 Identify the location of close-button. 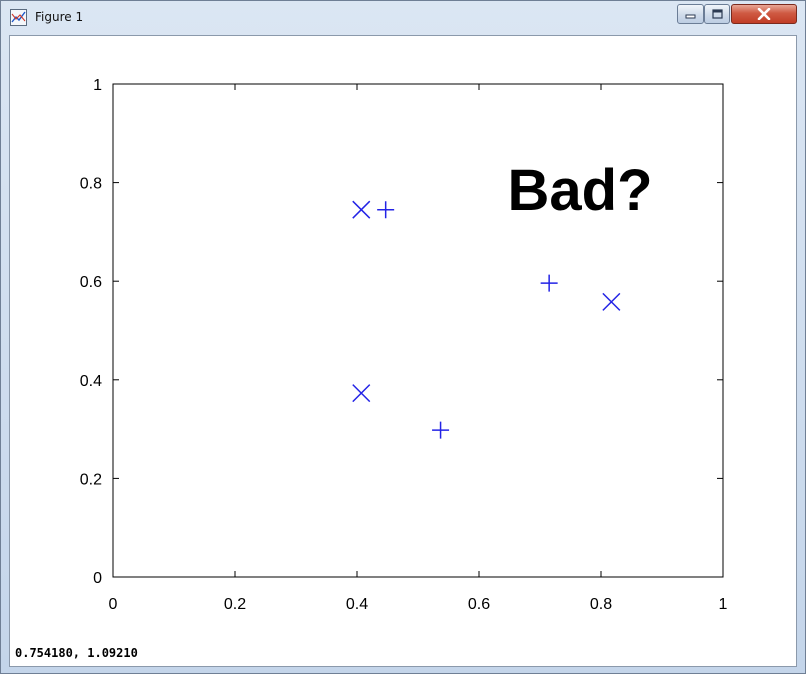
(764, 14).